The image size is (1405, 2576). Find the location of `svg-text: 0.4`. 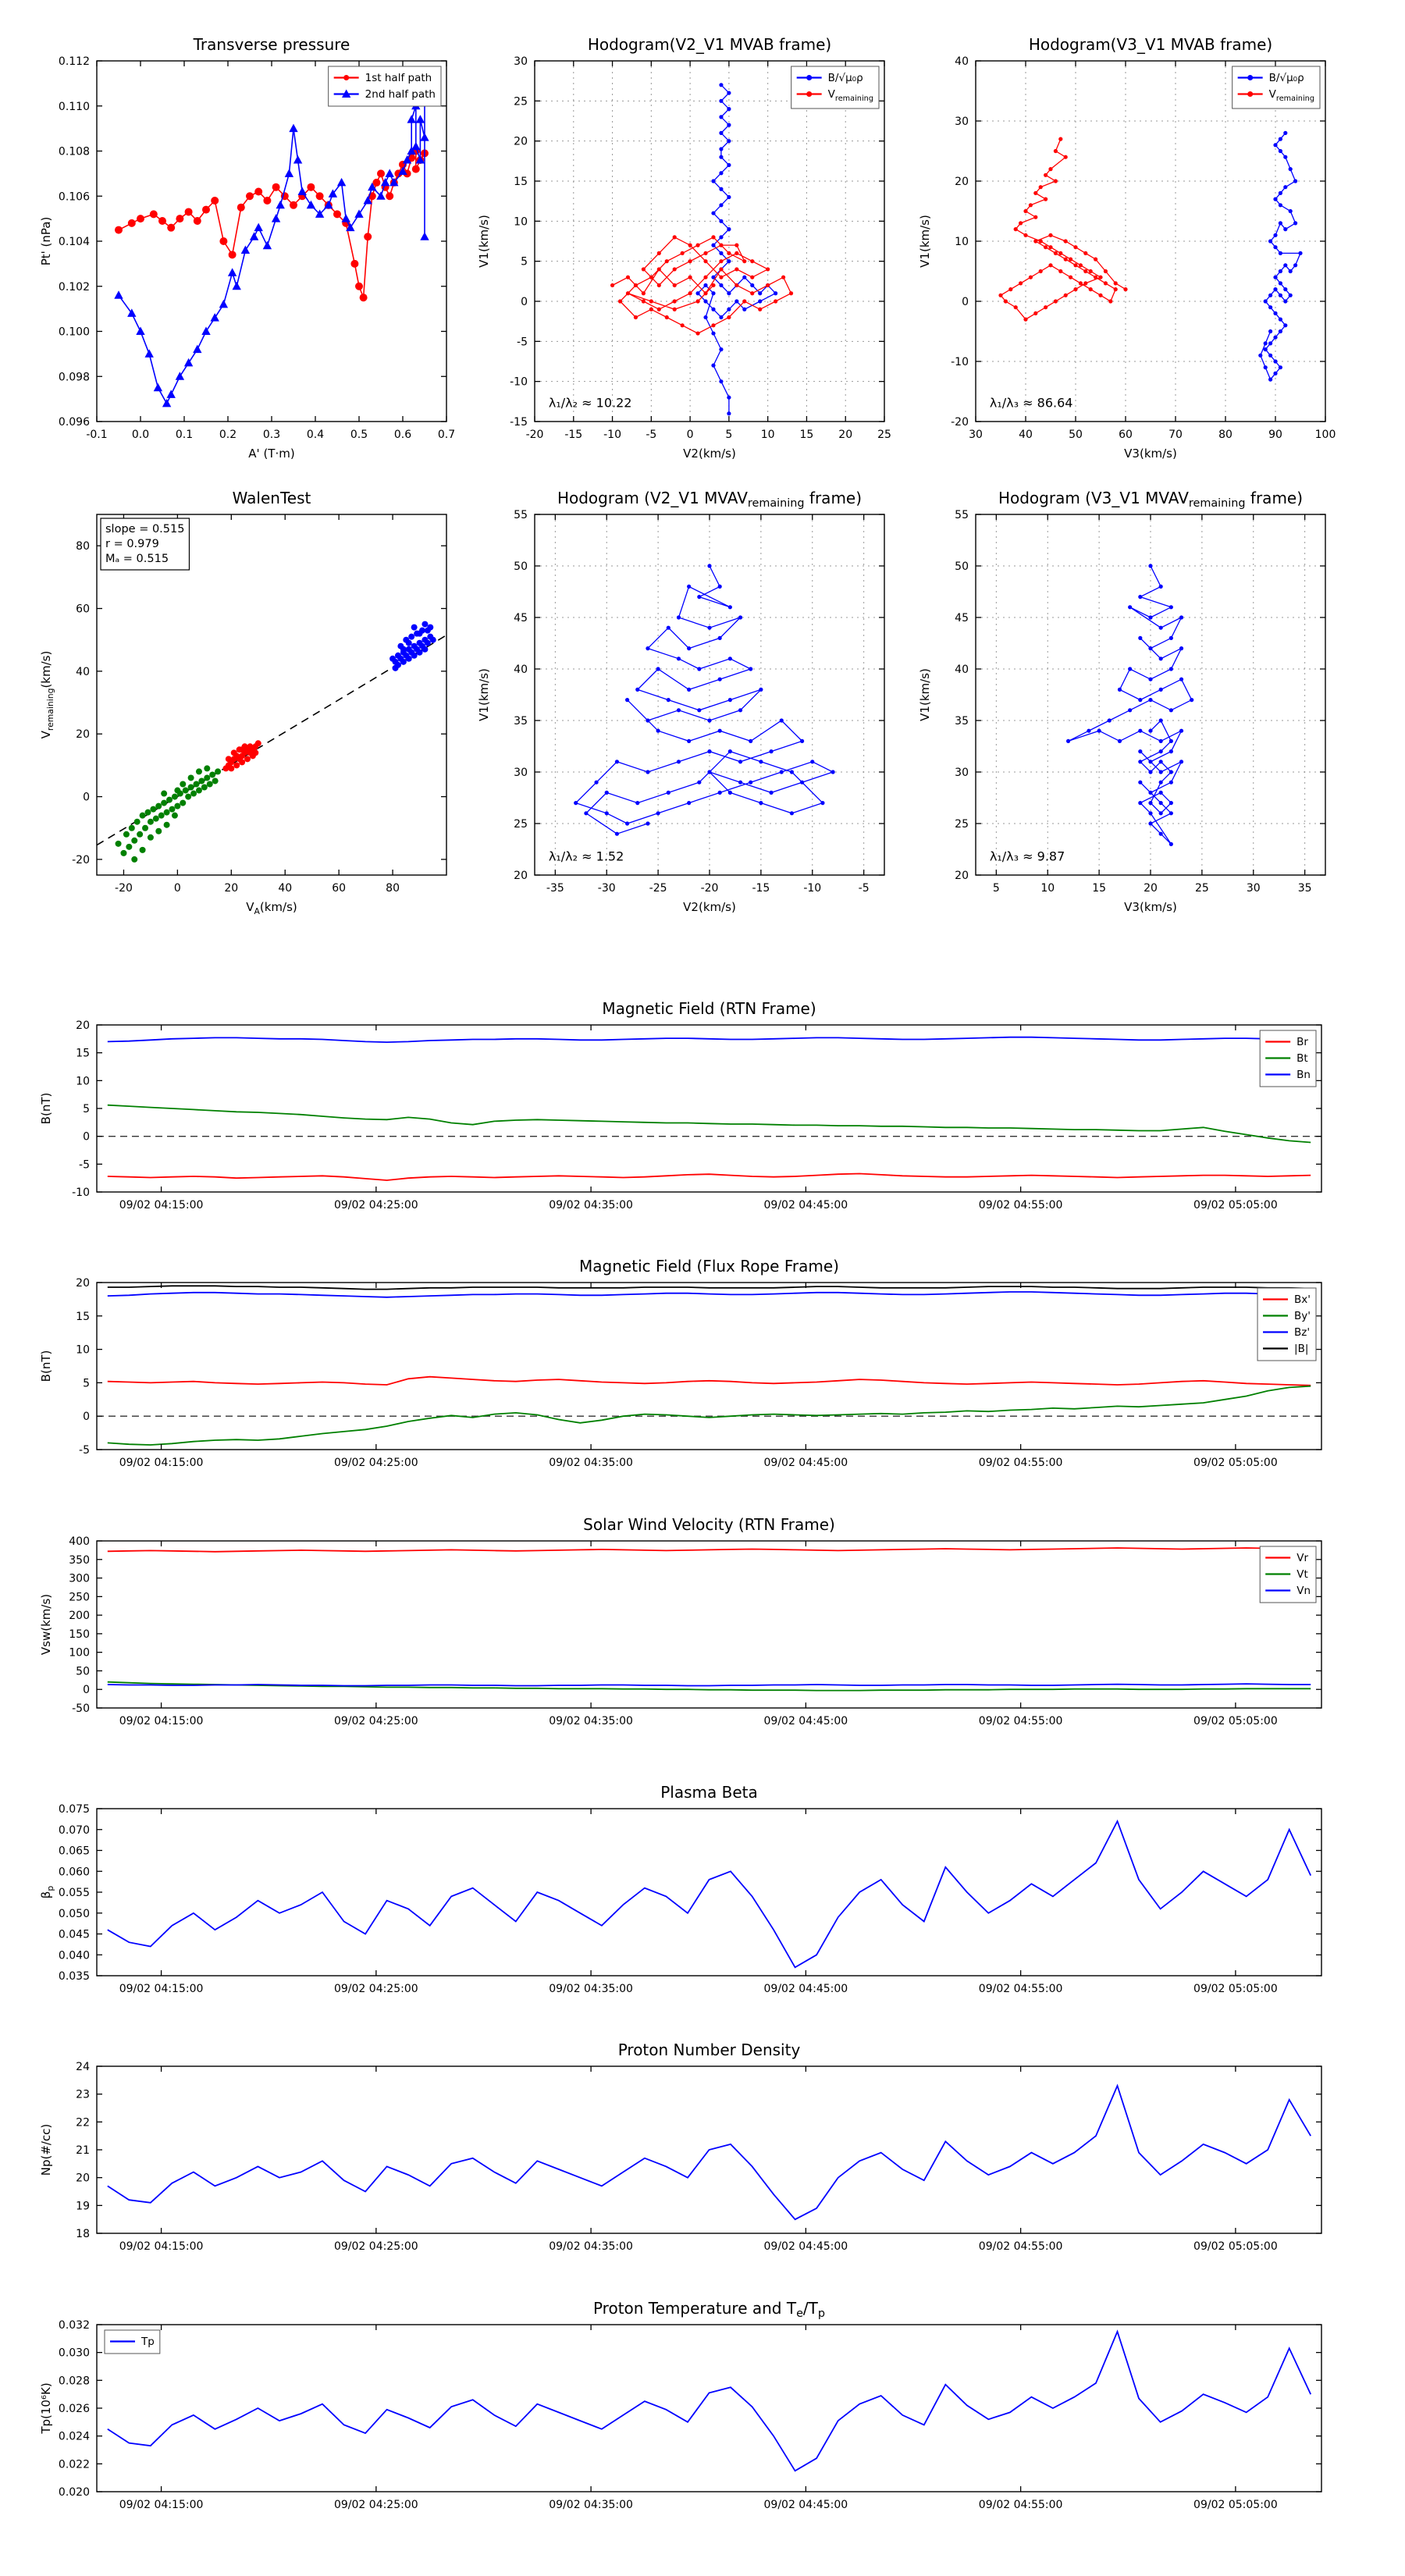

svg-text: 0.4 is located at coordinates (315, 435).